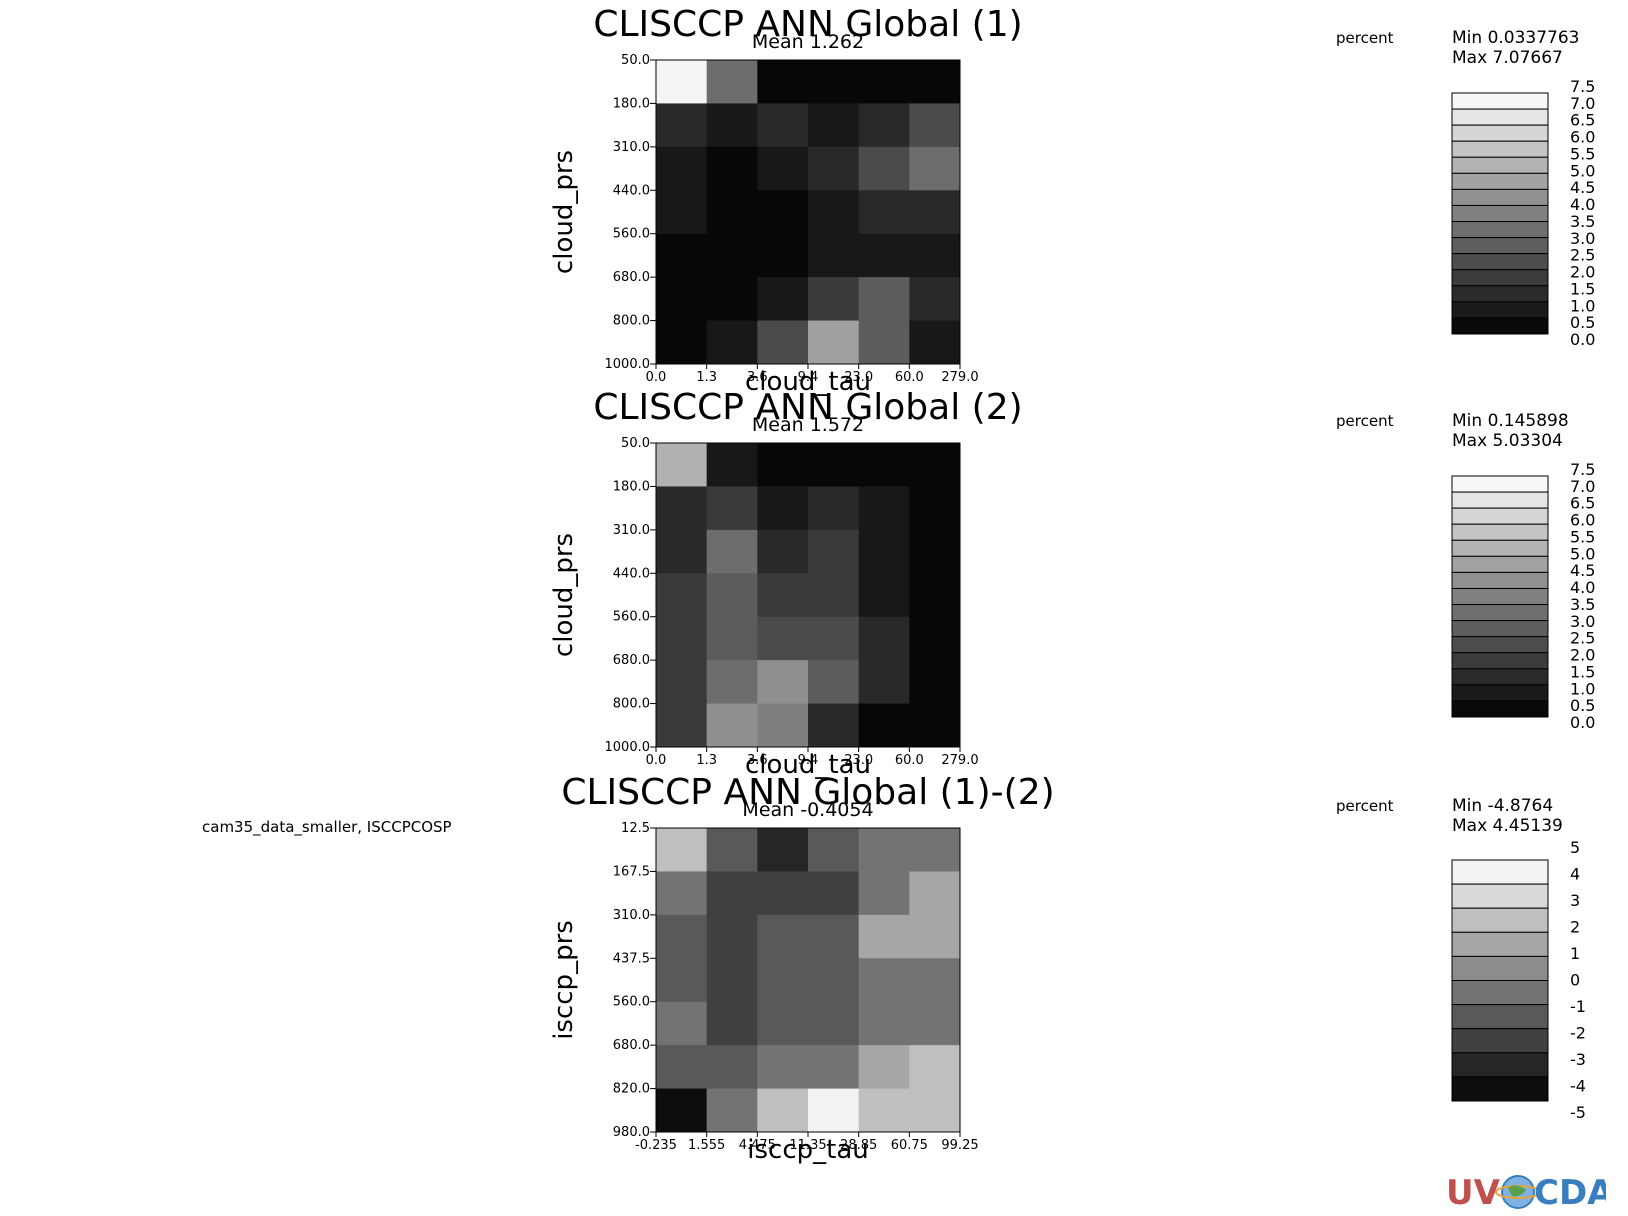  What do you see at coordinates (1502, 806) in the screenshot?
I see `min-label: Min -4.8764` at bounding box center [1502, 806].